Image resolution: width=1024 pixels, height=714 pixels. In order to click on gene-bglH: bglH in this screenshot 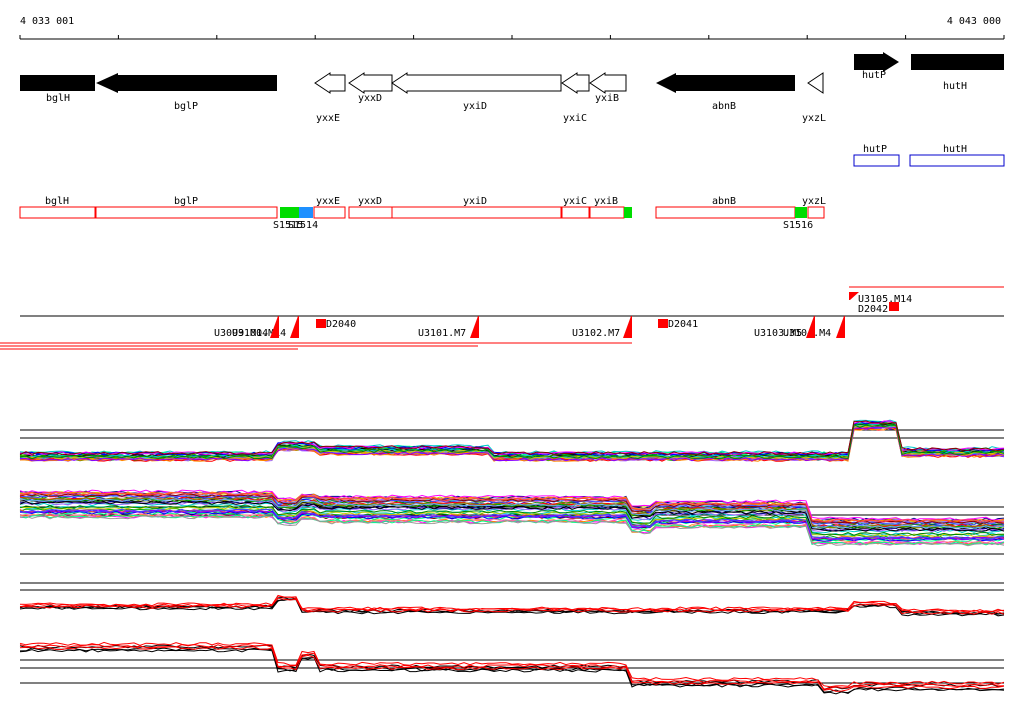, I will do `click(57, 89)`.